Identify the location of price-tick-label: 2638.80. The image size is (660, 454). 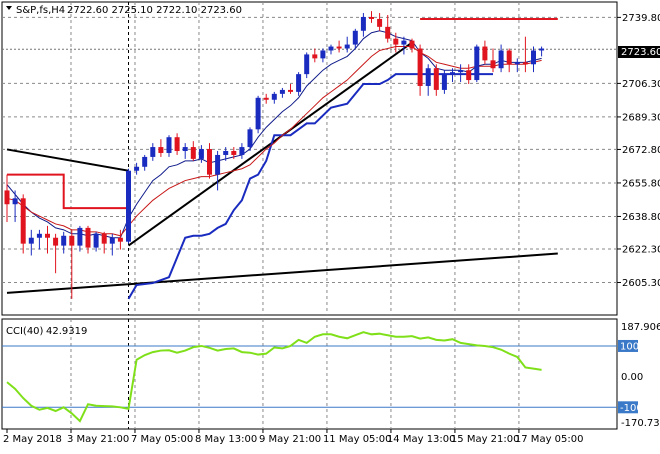
(641, 217).